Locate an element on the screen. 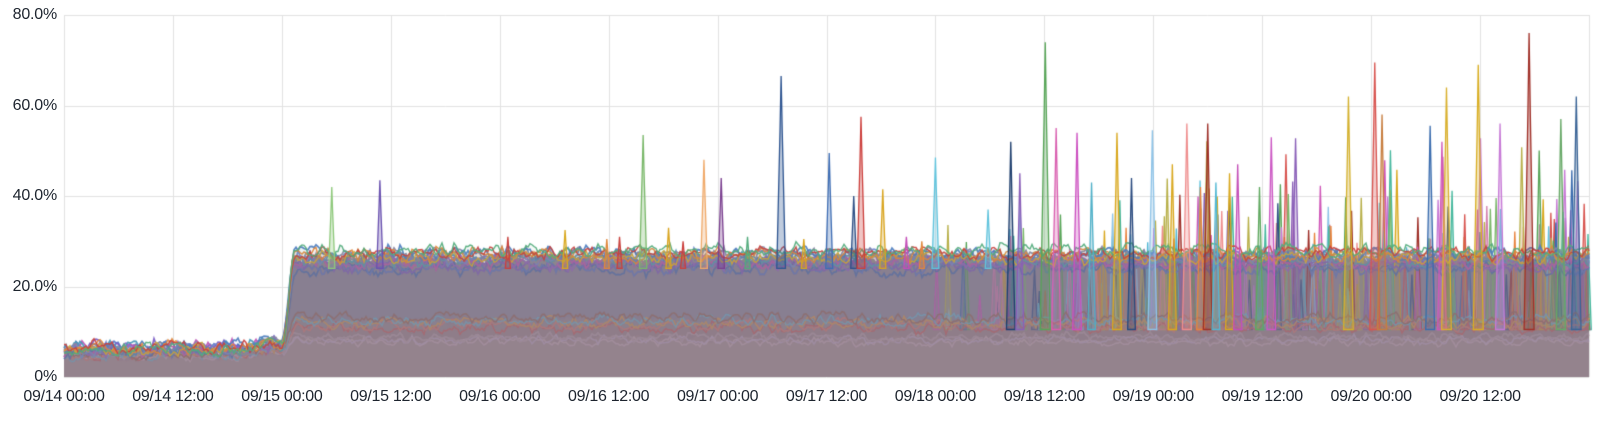 The image size is (1600, 425). y-tick-label: 80.0% is located at coordinates (35, 14).